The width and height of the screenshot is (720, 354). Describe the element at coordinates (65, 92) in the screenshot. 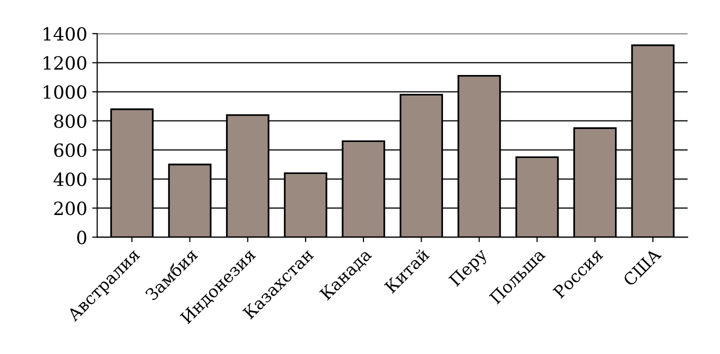

I see `y-tick-label: 1000` at that location.